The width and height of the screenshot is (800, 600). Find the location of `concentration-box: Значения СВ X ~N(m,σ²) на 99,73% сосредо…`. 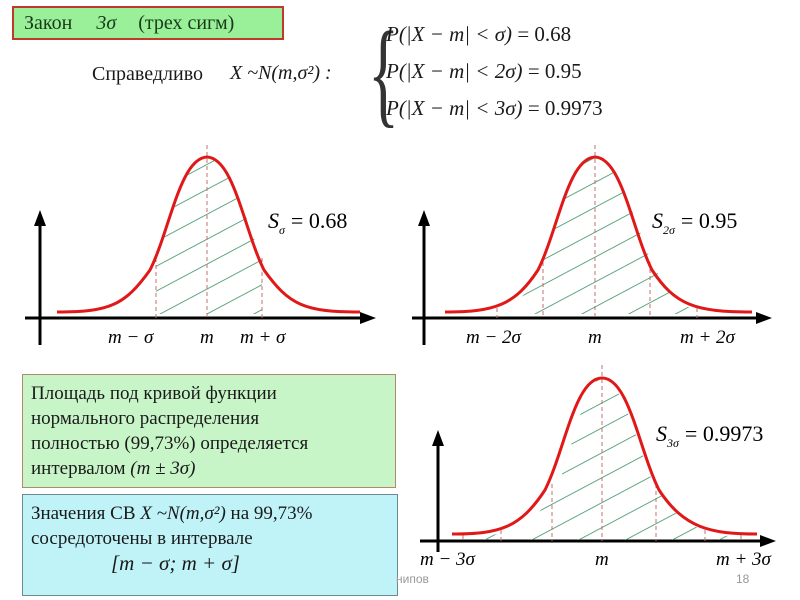

concentration-box: Значения СВ X ~N(m,σ²) на 99,73% сосредо… is located at coordinates (210, 545).